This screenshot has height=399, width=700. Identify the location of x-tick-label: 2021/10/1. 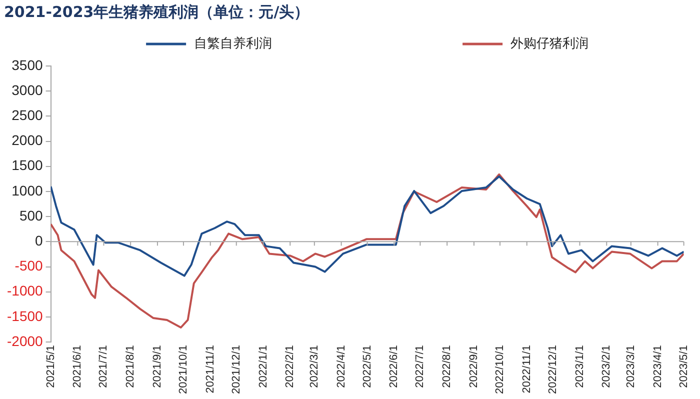
(184, 369).